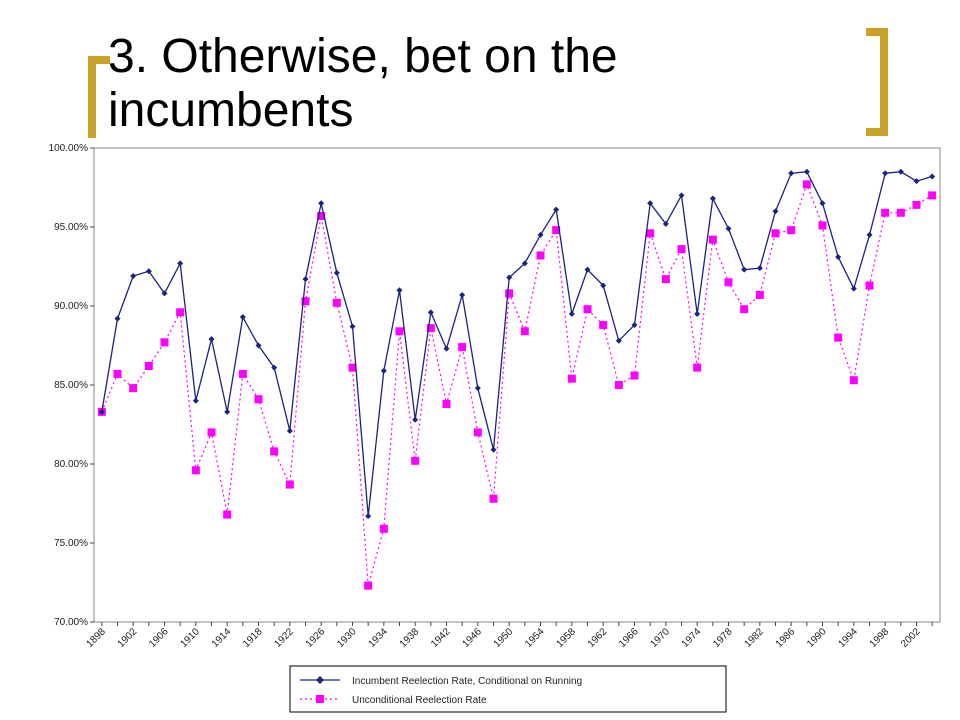  Describe the element at coordinates (71, 385) in the screenshot. I see `y-tick-label: 85.00%` at that location.